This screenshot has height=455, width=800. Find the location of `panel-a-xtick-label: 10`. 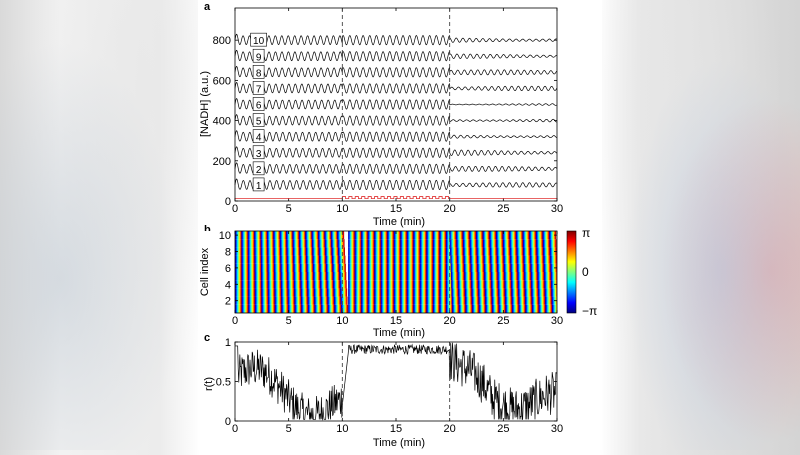

panel-a-xtick-label: 10 is located at coordinates (342, 209).